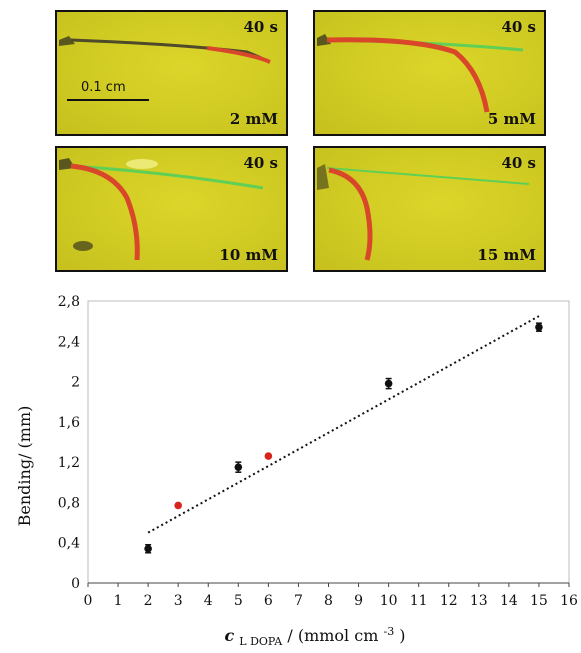 The image size is (581, 653). What do you see at coordinates (298, 601) in the screenshot?
I see `x-tick-label: 7` at bounding box center [298, 601].